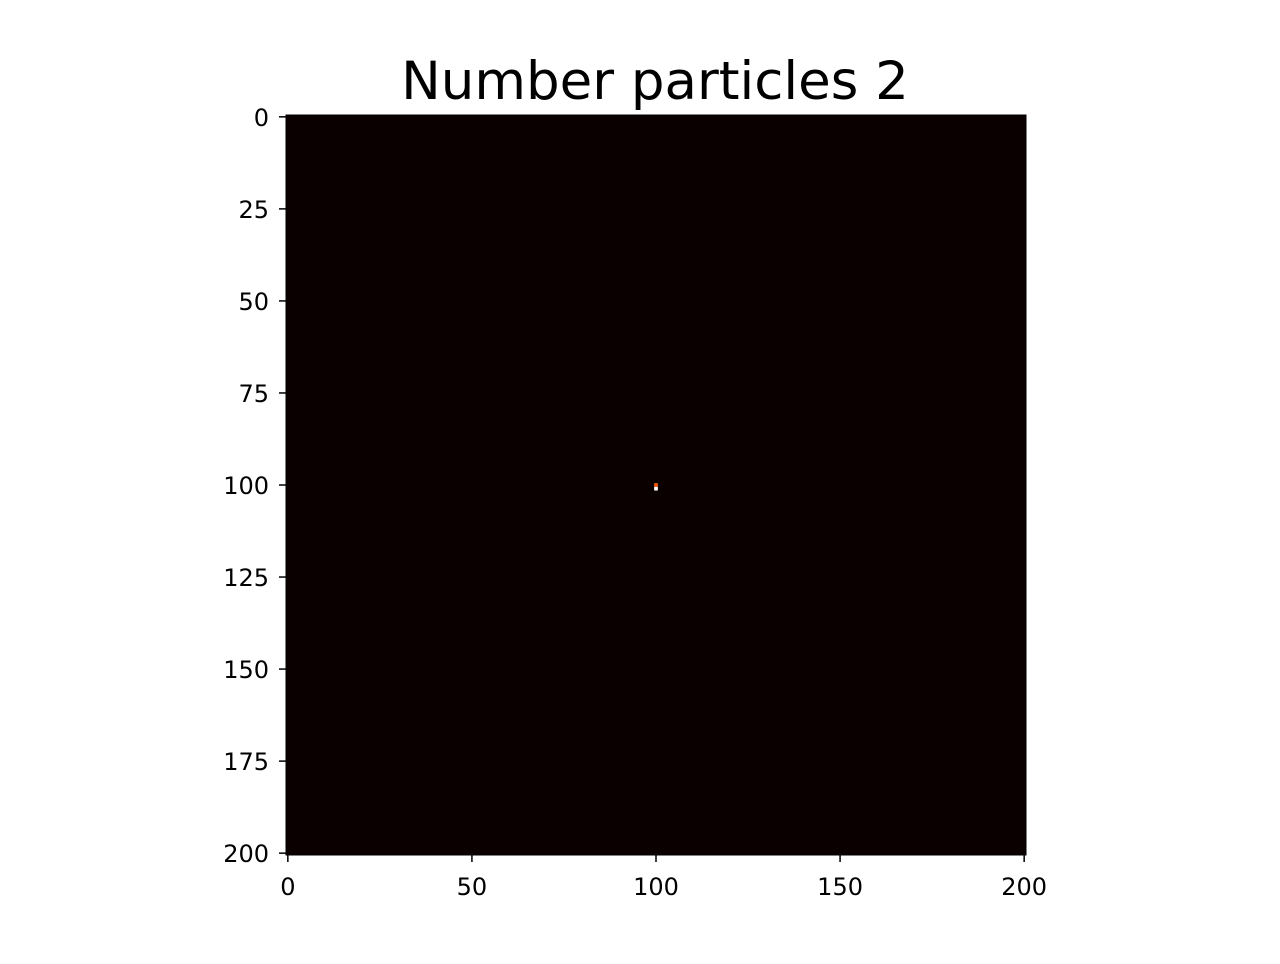 Image resolution: width=1280 pixels, height=964 pixels. Describe the element at coordinates (1024, 887) in the screenshot. I see `x-tick-label: 200` at that location.